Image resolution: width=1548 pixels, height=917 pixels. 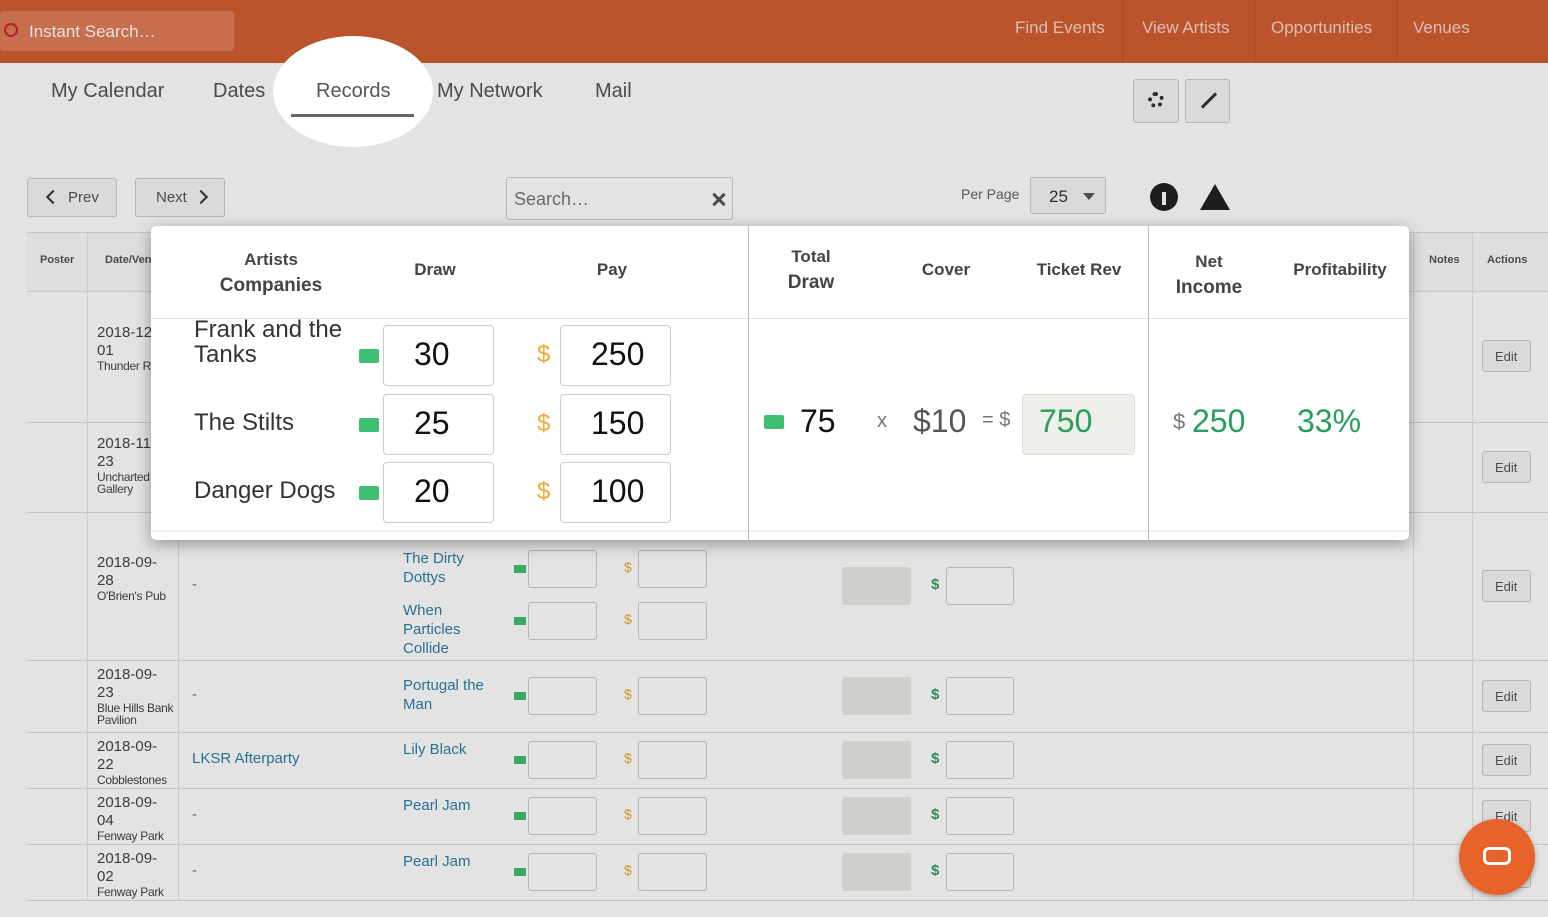 What do you see at coordinates (246, 758) in the screenshot?
I see `row-event: LKSR Afterparty` at bounding box center [246, 758].